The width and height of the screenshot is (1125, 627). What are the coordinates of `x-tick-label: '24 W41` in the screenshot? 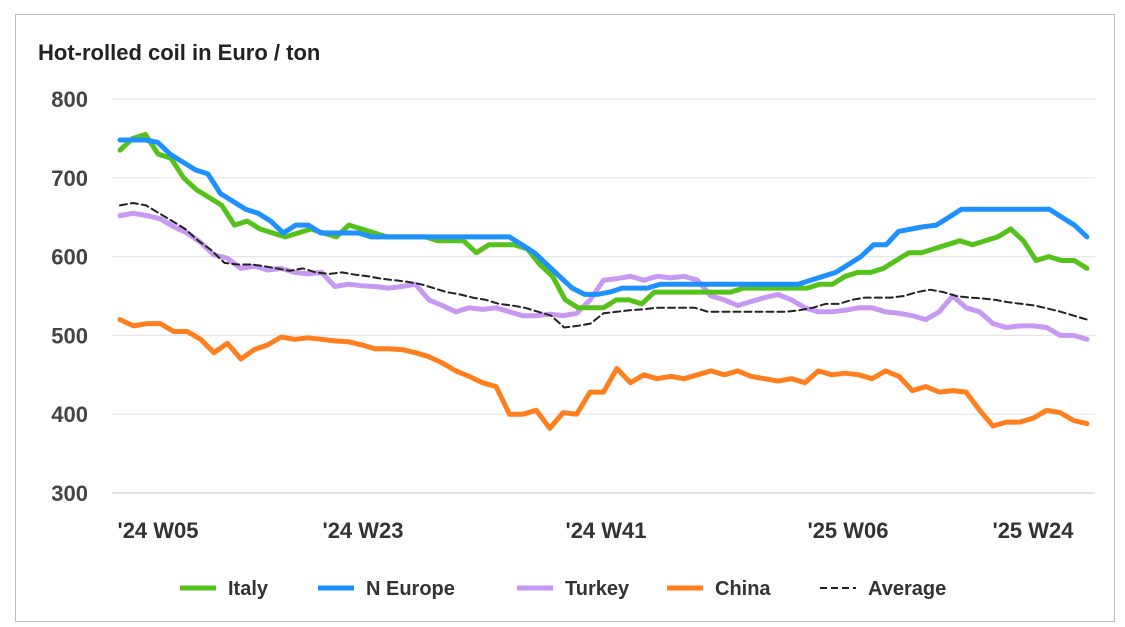 It's located at (605, 530).